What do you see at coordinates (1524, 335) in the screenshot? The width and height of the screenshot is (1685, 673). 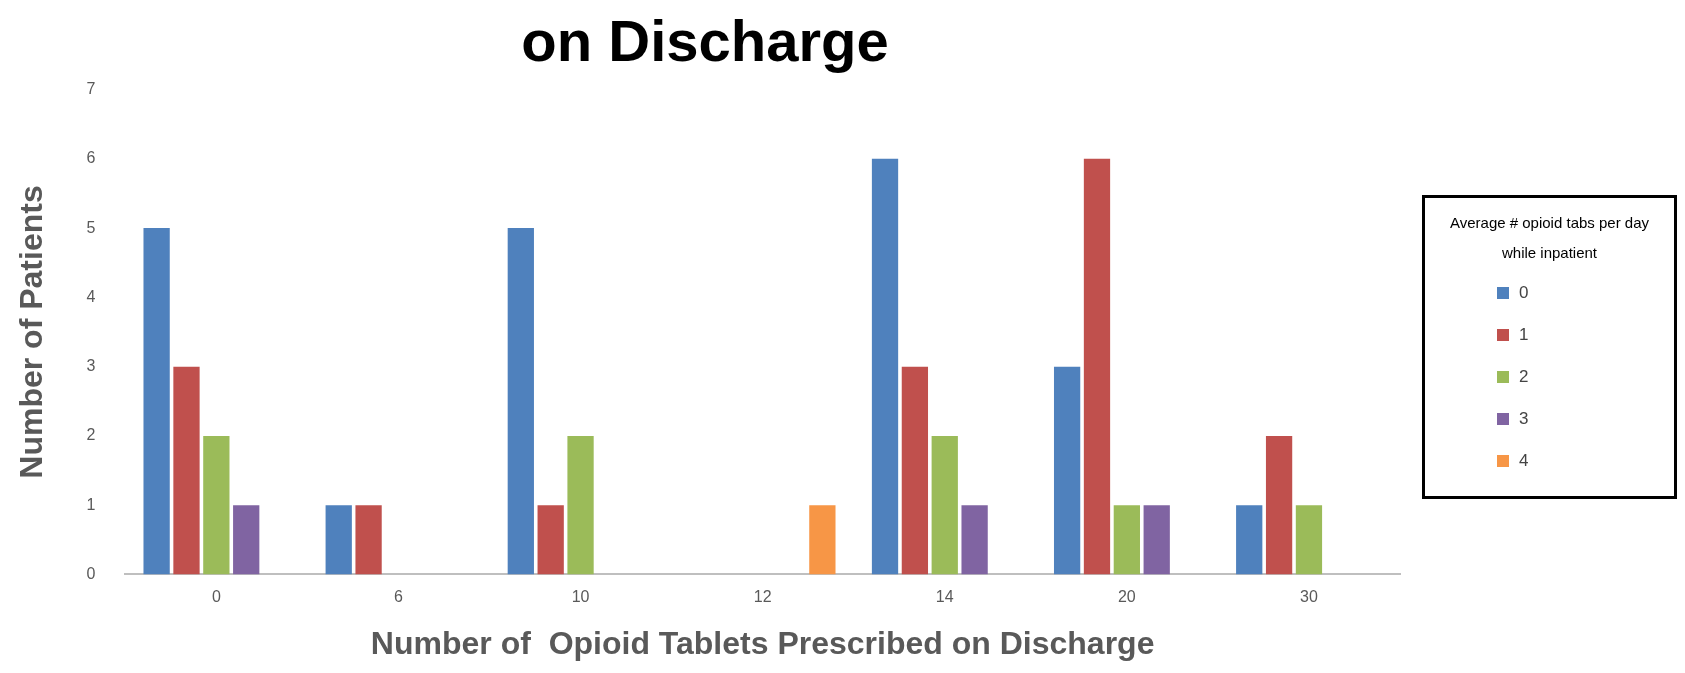 I see `legend-label: 1` at bounding box center [1524, 335].